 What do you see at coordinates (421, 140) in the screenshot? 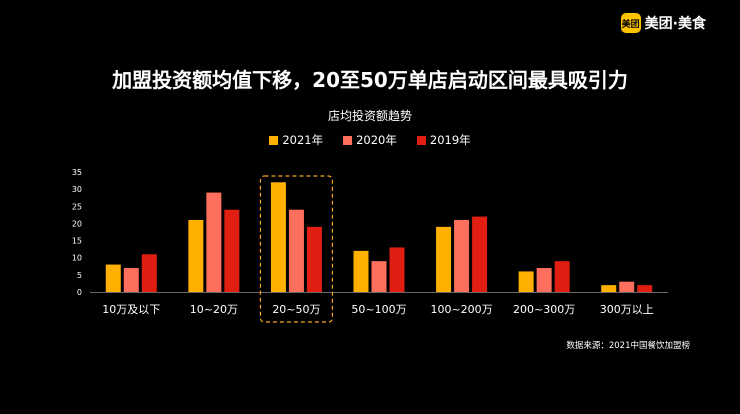
I see `legend-swatch-2019` at bounding box center [421, 140].